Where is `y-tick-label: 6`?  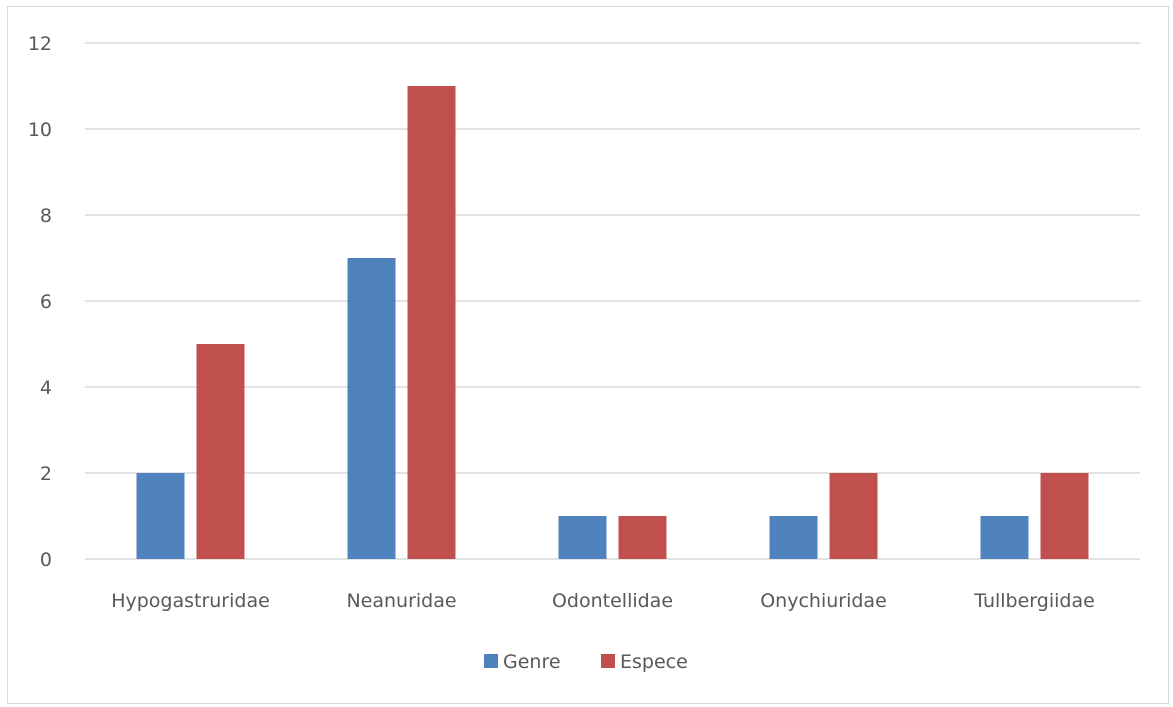 y-tick-label: 6 is located at coordinates (46, 302).